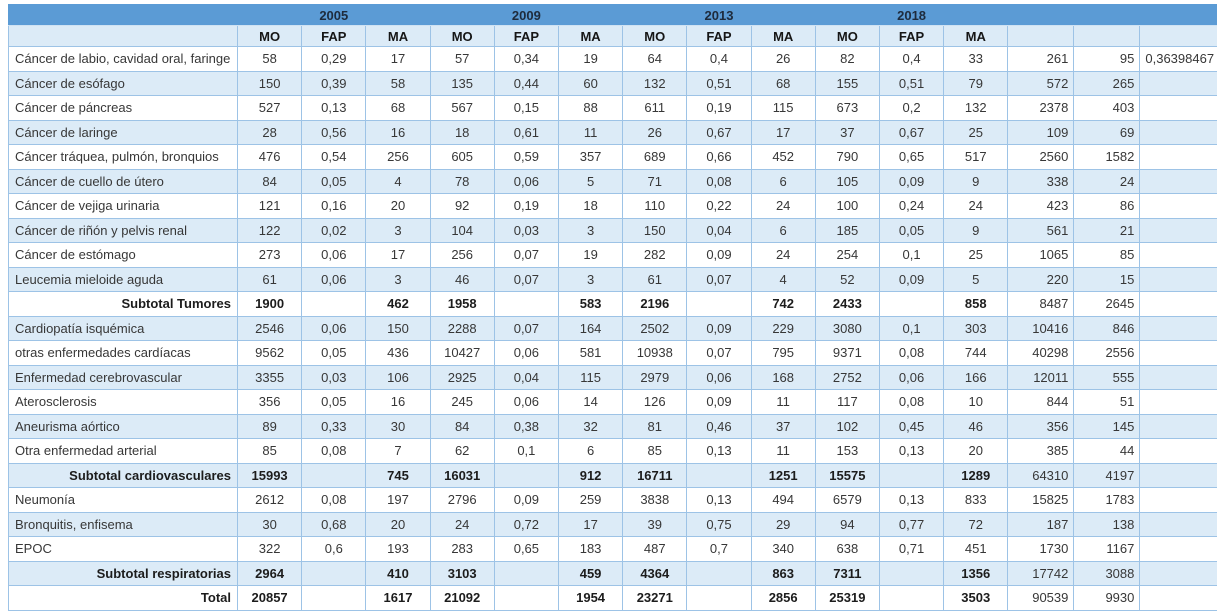 This screenshot has height=613, width=1217. I want to click on value-cell: 0,65, so click(526, 549).